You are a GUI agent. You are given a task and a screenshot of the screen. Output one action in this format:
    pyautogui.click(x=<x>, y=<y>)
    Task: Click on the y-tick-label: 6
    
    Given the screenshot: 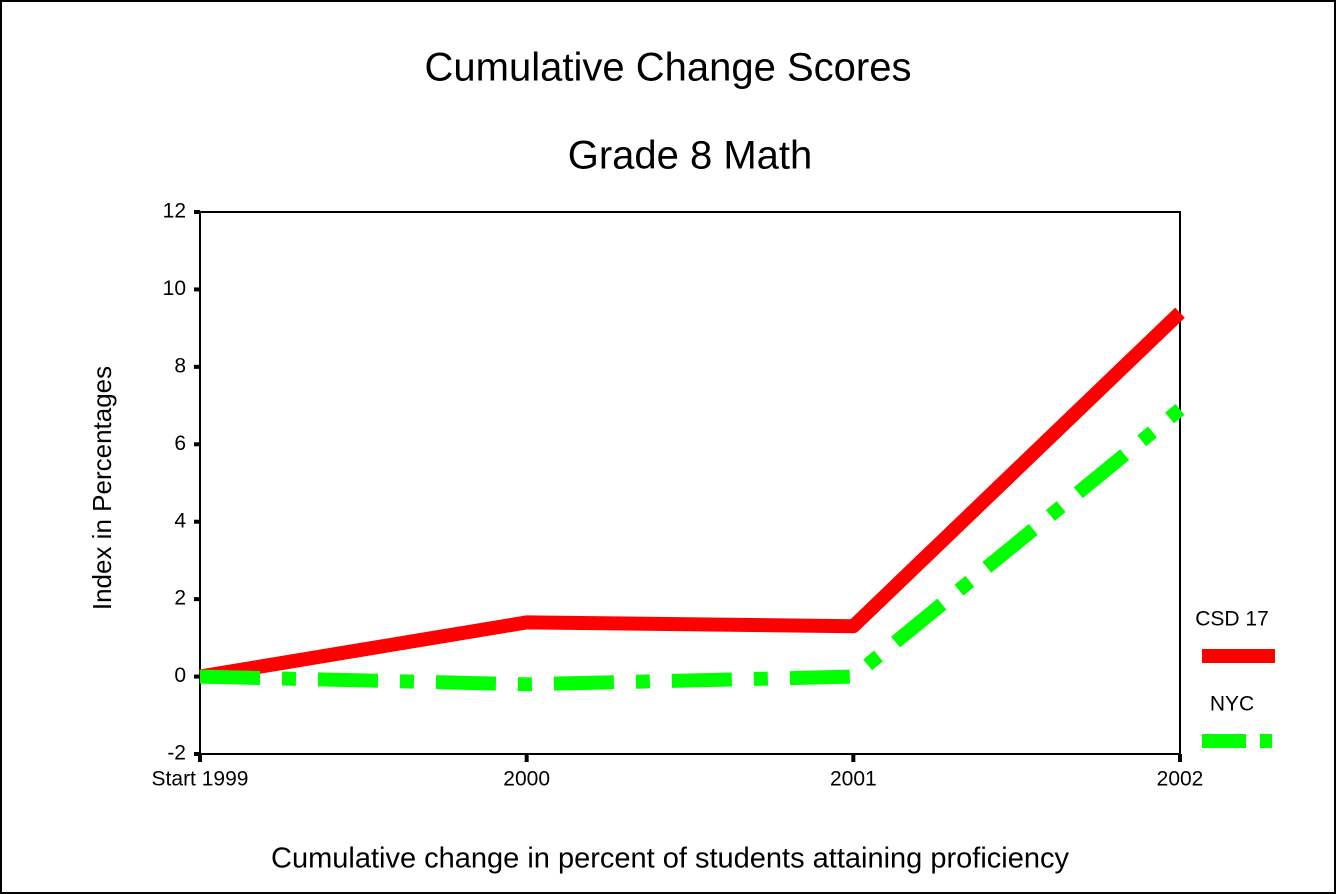 What is the action you would take?
    pyautogui.click(x=180, y=443)
    